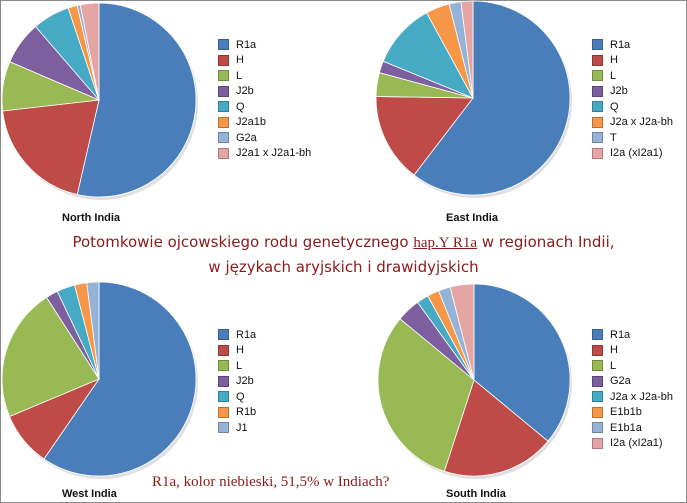 This screenshot has width=687, height=503. I want to click on south-india-legend-item-r1a: R1a, so click(632, 335).